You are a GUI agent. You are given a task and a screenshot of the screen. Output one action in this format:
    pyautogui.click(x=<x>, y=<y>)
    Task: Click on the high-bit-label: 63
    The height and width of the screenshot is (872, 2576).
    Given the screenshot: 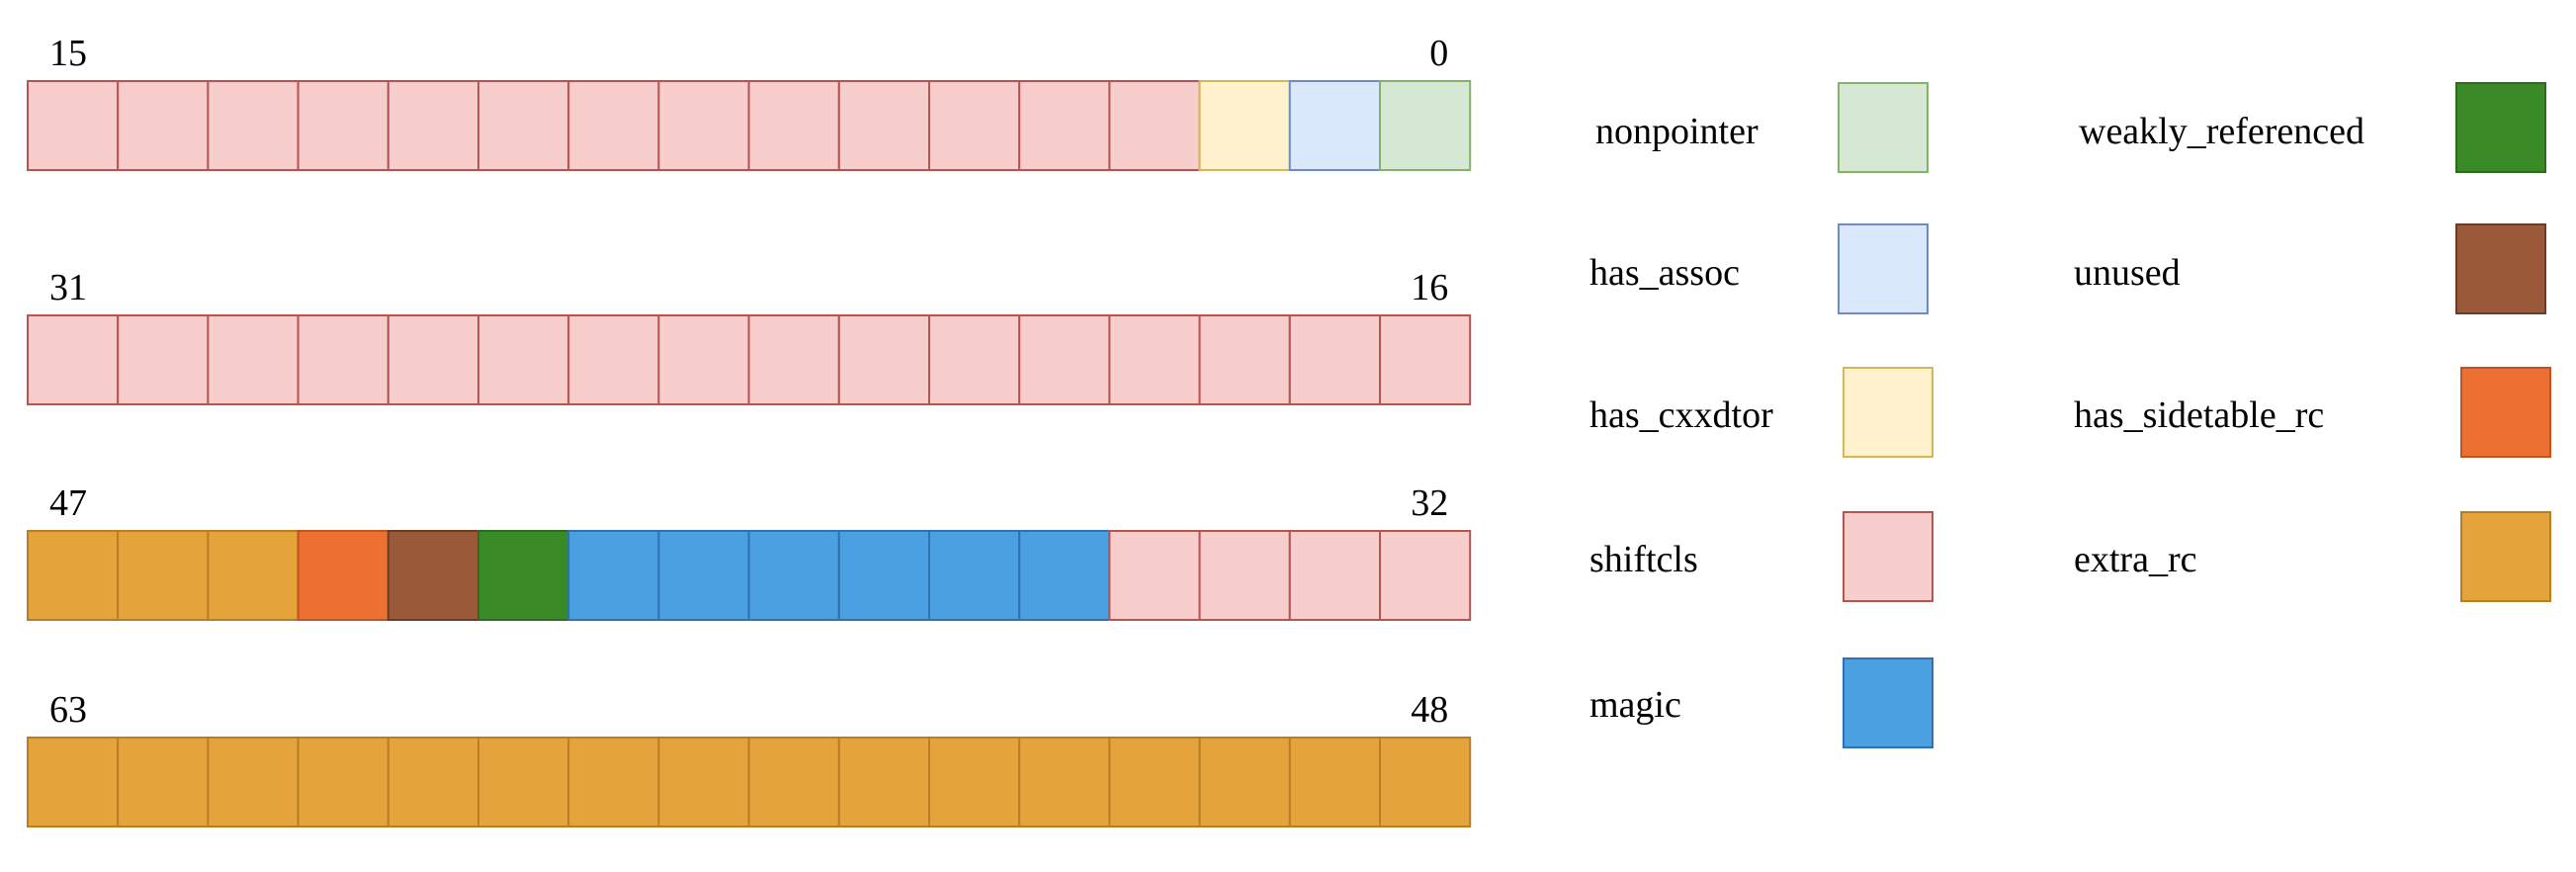 What is the action you would take?
    pyautogui.click(x=68, y=710)
    